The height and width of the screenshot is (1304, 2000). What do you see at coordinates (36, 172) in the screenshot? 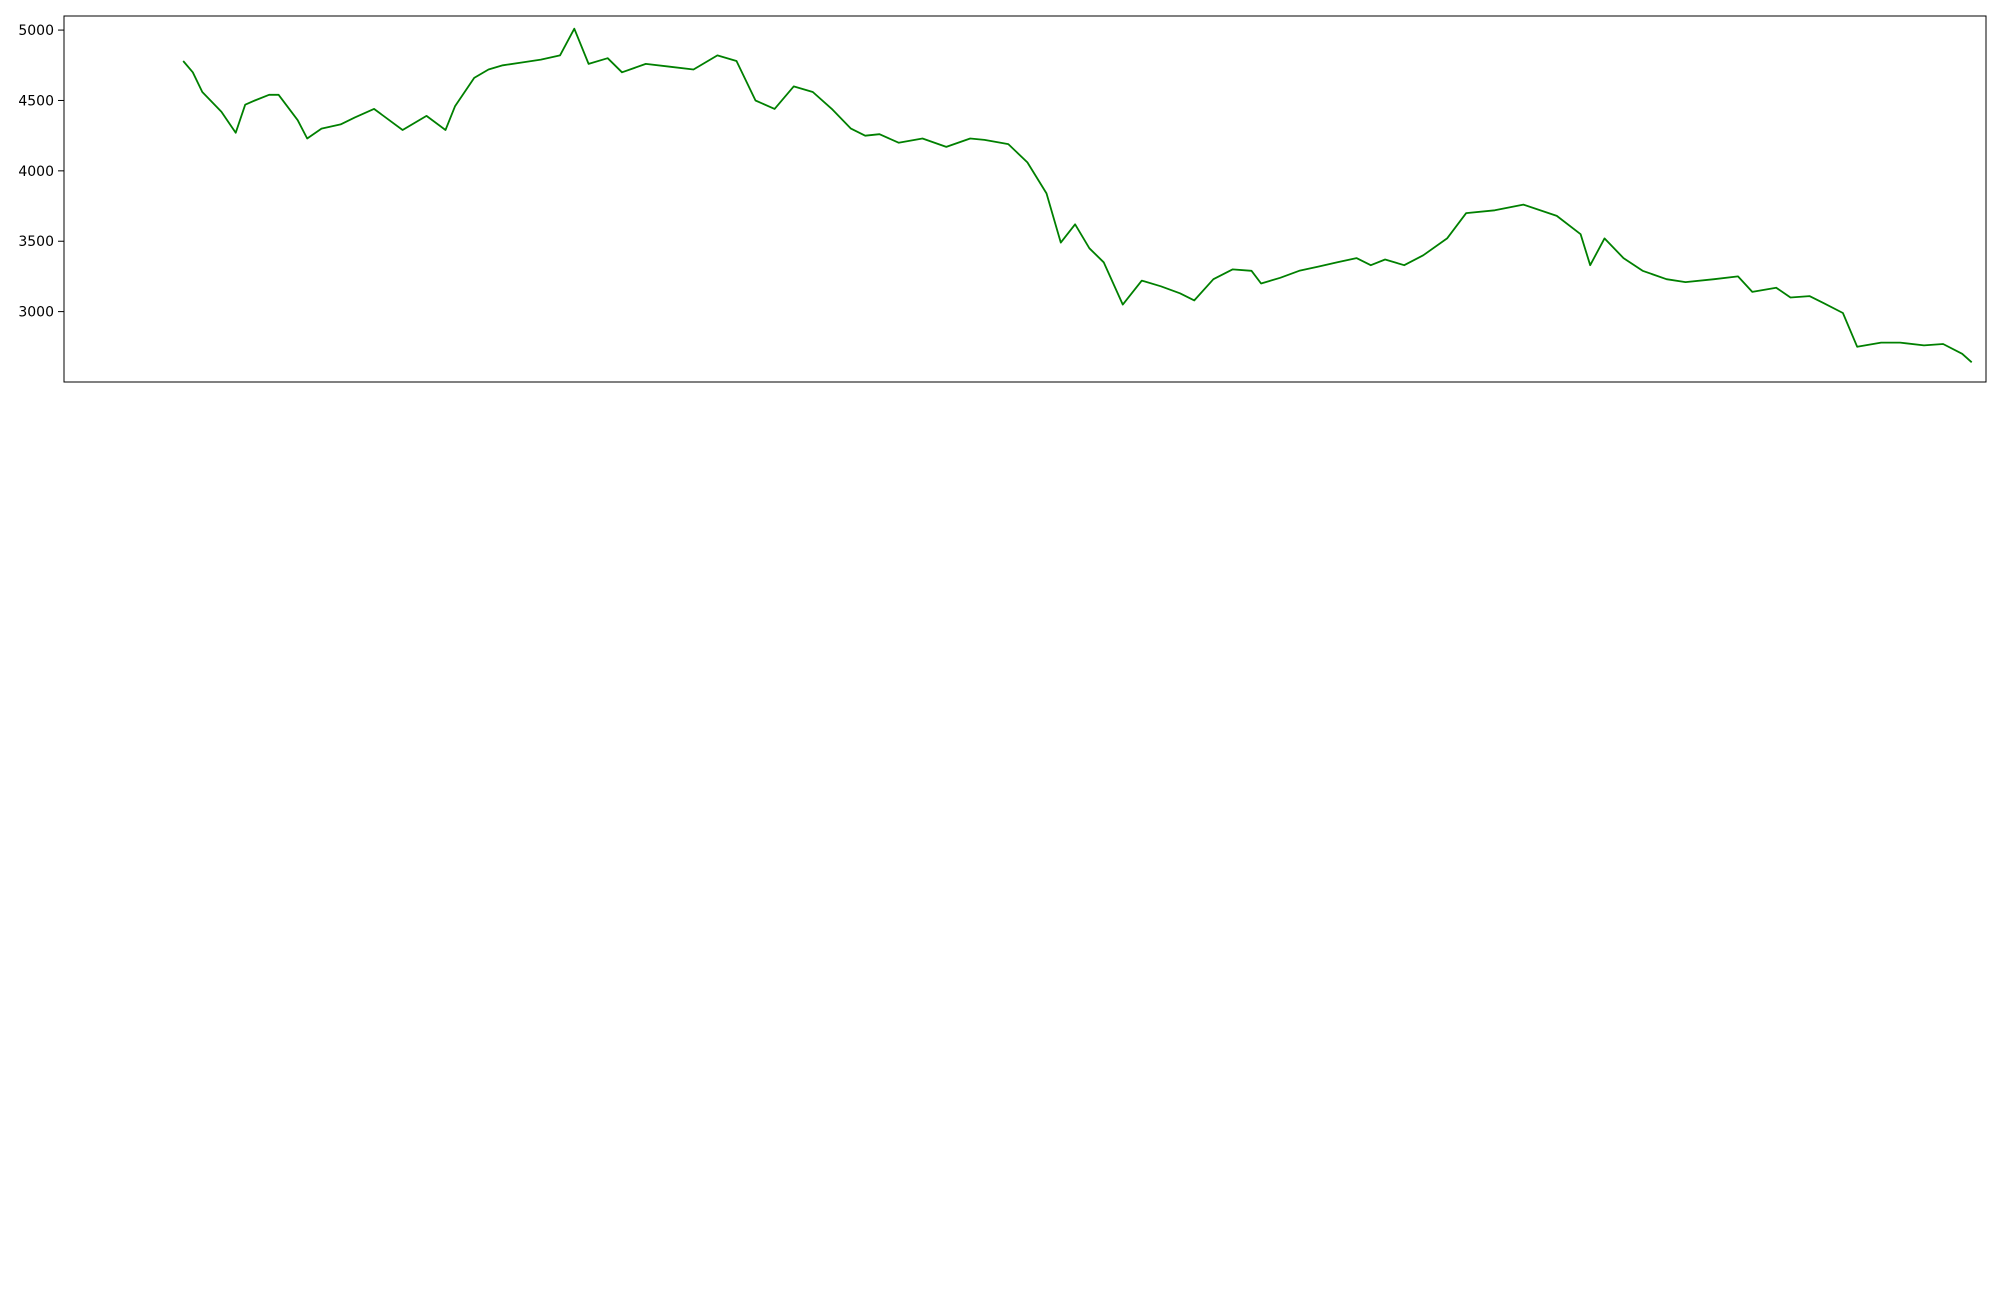
I see `y-tick-label: 4000` at bounding box center [36, 172].